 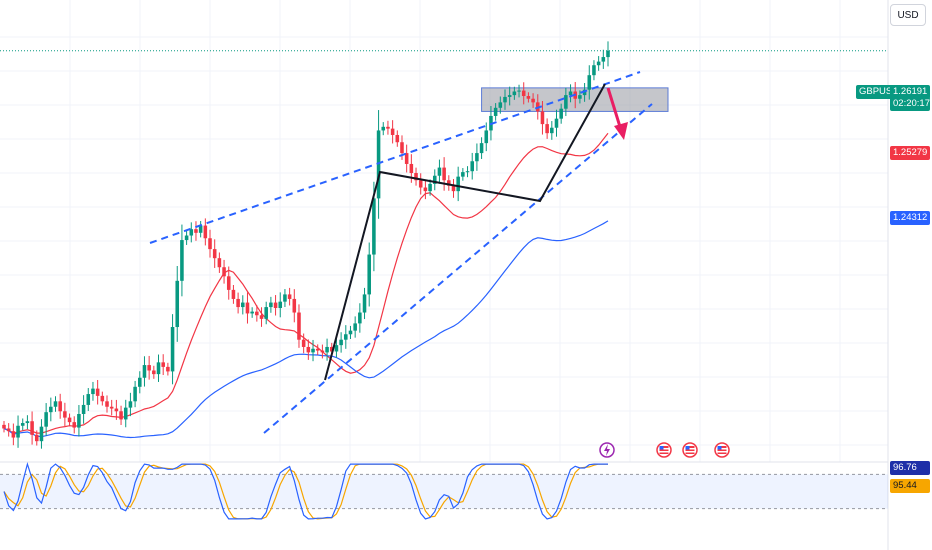 I want to click on lightning-icon-bolt, so click(x=607, y=450).